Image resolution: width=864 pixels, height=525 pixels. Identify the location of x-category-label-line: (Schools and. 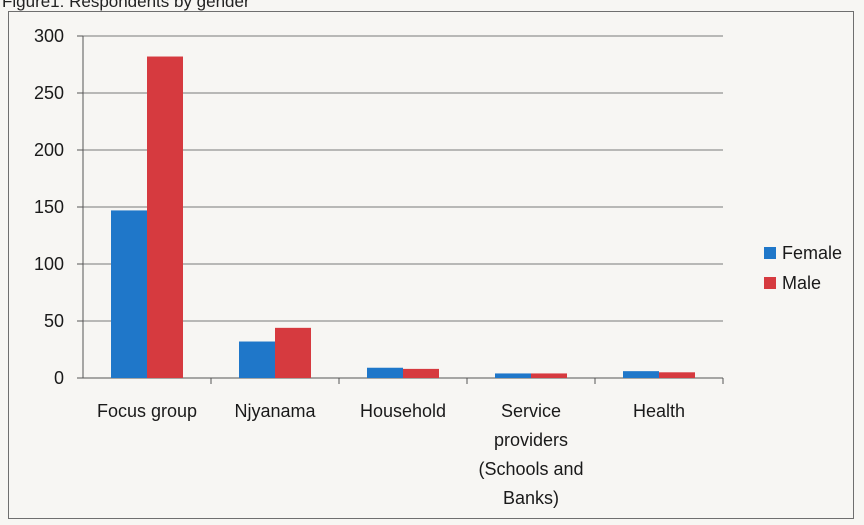
(530, 469).